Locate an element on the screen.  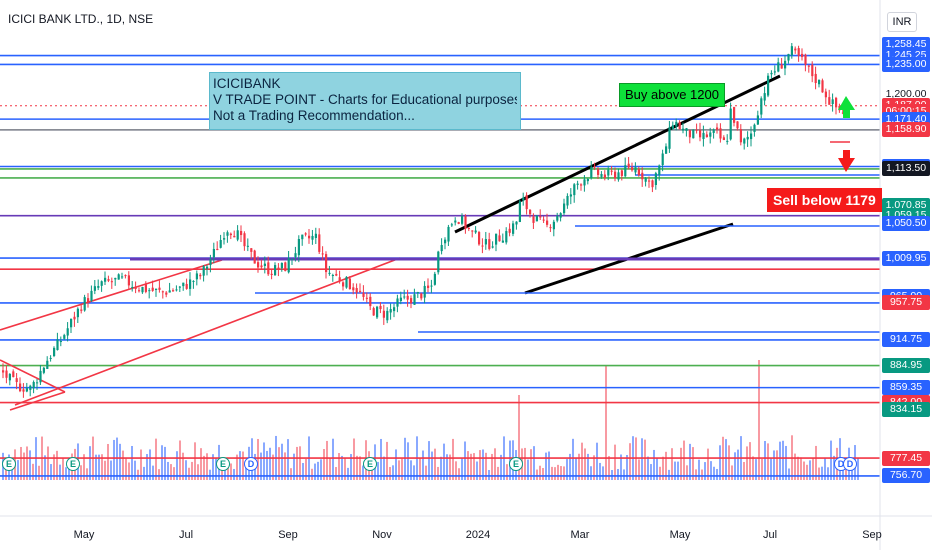
symbol-title: ICICI BANK LTD., 1D, NSE is located at coordinates (81, 19).